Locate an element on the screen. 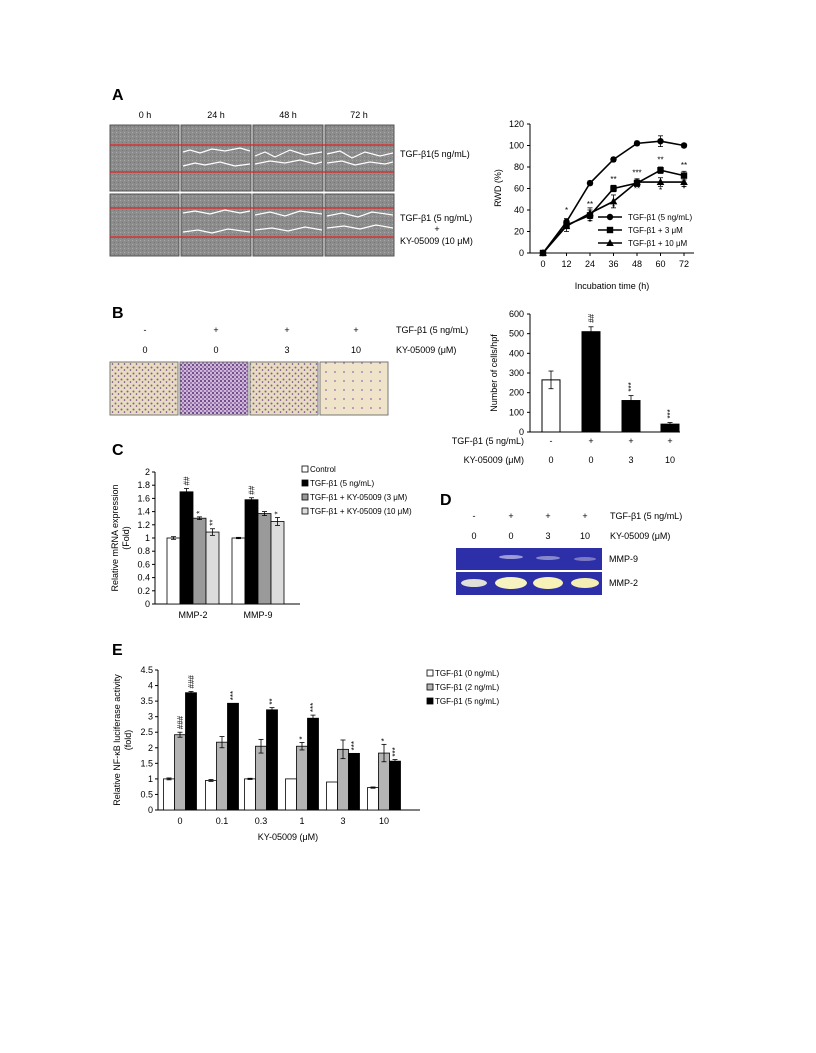 This screenshot has width=816, height=1053. panel-letter-d: D is located at coordinates (446, 500).